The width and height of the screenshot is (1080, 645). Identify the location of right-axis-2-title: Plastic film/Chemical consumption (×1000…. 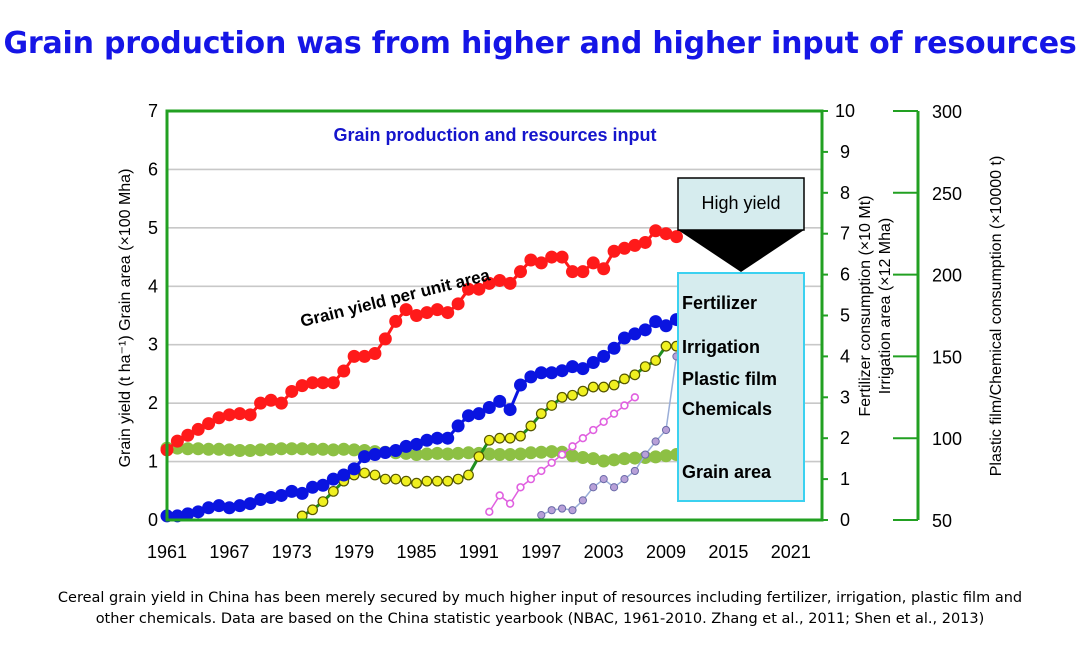
(996, 316).